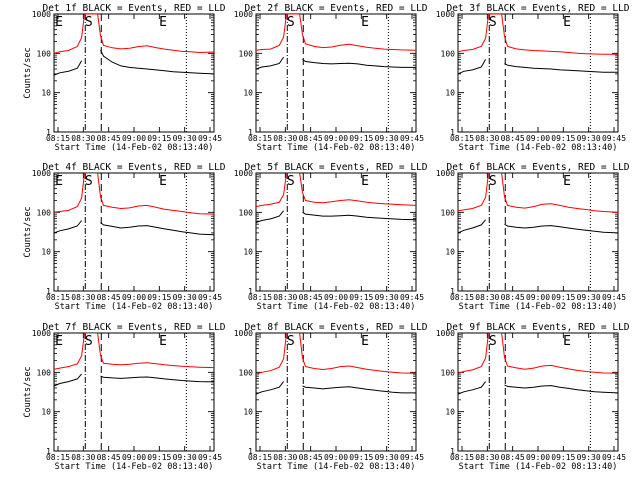 The width and height of the screenshot is (640, 485). What do you see at coordinates (335, 167) in the screenshot?
I see `panel-title: Det 5f BLACK = Events, RED = LLD` at bounding box center [335, 167].